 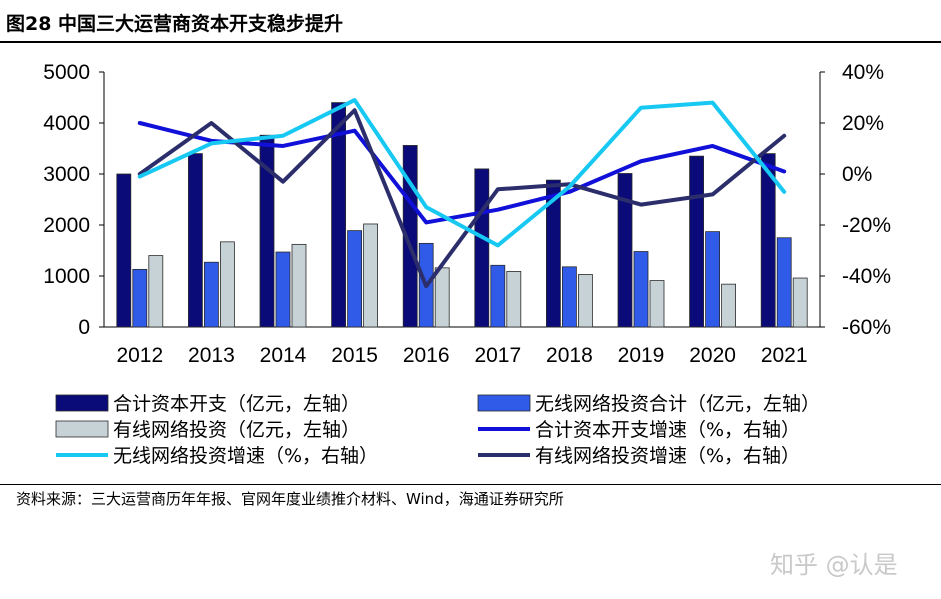 What do you see at coordinates (866, 327) in the screenshot?
I see `right-tick-label: -60%` at bounding box center [866, 327].